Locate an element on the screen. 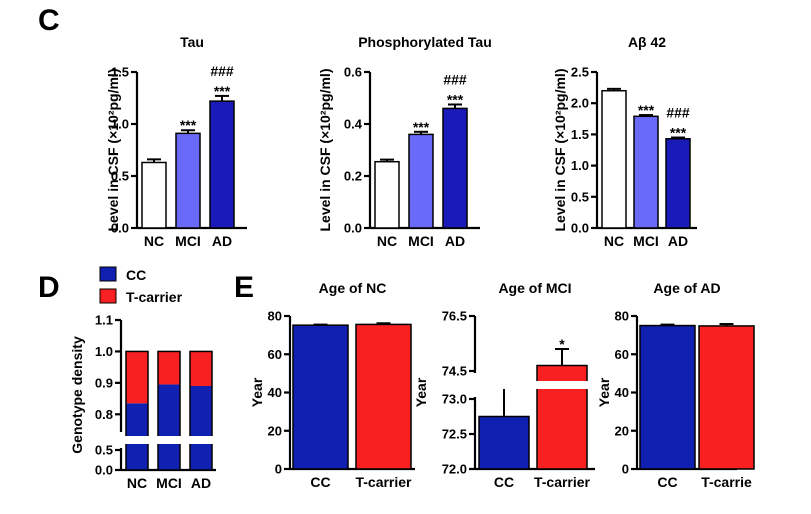 This screenshot has width=811, height=514. y-tick-label: 1.1 is located at coordinates (104, 320).